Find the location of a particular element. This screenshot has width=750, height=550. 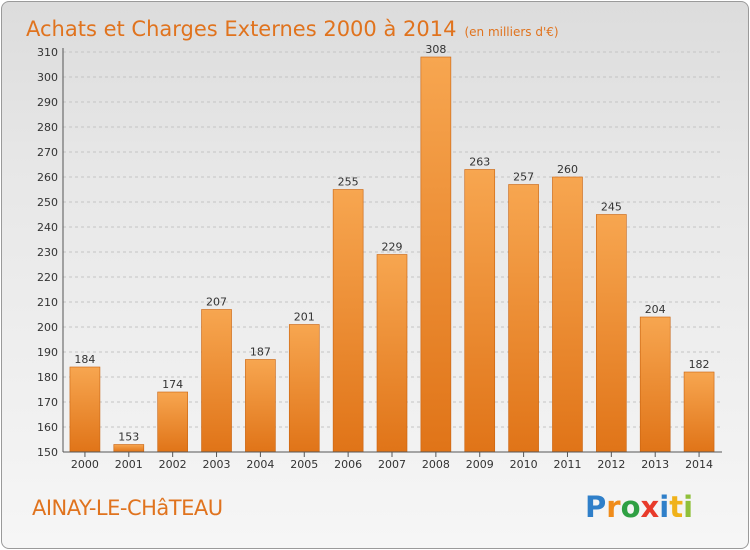

y-tick-label: 290 is located at coordinates (47, 102).